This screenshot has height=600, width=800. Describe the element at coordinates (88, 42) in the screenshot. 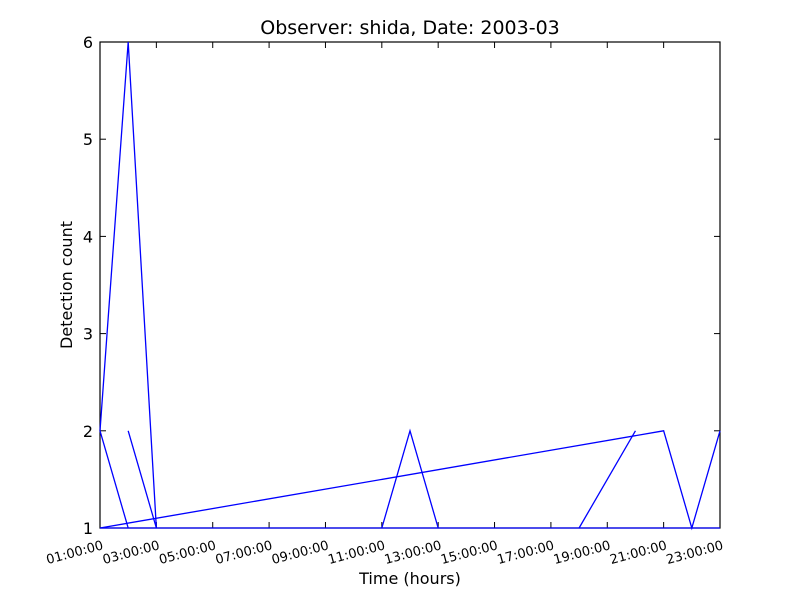

I see `y-tick-label: 6` at that location.